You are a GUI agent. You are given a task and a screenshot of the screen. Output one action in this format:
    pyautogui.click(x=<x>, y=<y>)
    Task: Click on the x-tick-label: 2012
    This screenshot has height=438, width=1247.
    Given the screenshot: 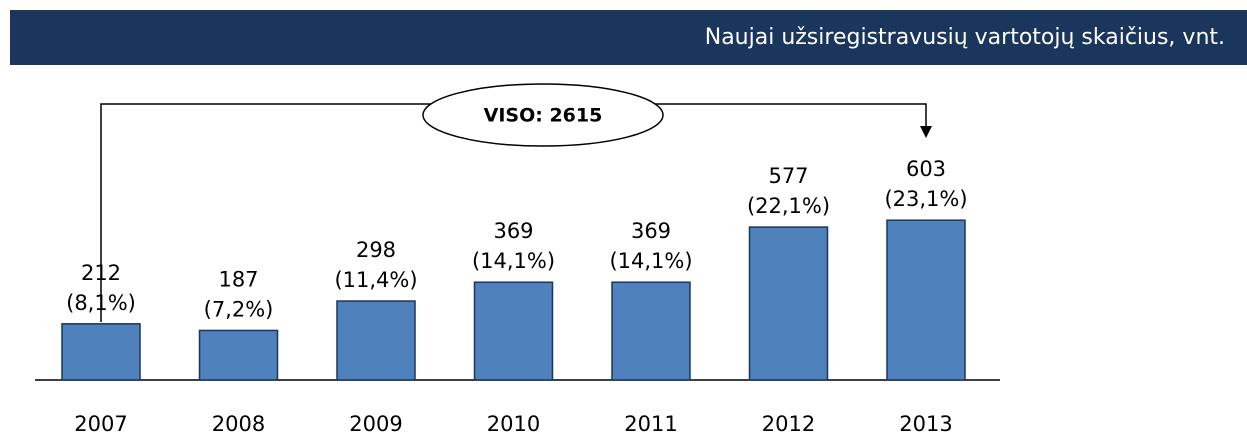 What is the action you would take?
    pyautogui.click(x=788, y=424)
    